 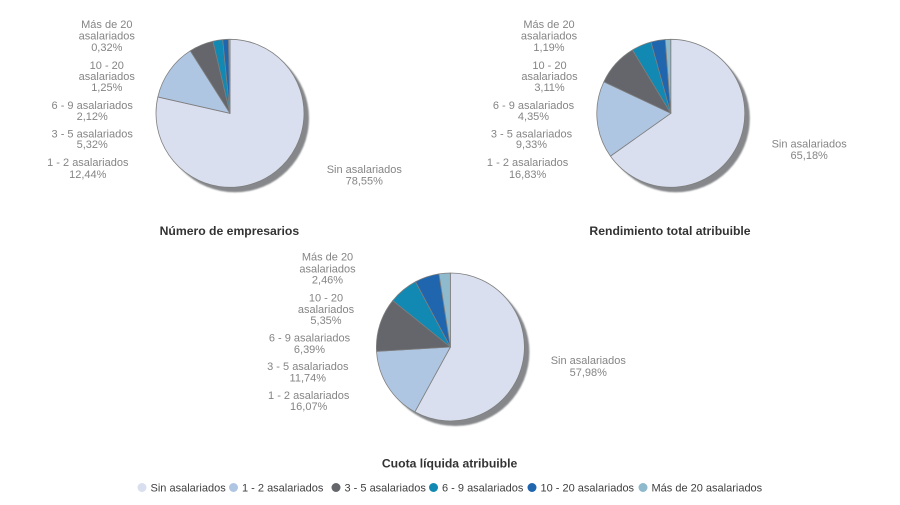 I want to click on svg-text: 16,07%, so click(x=309, y=407).